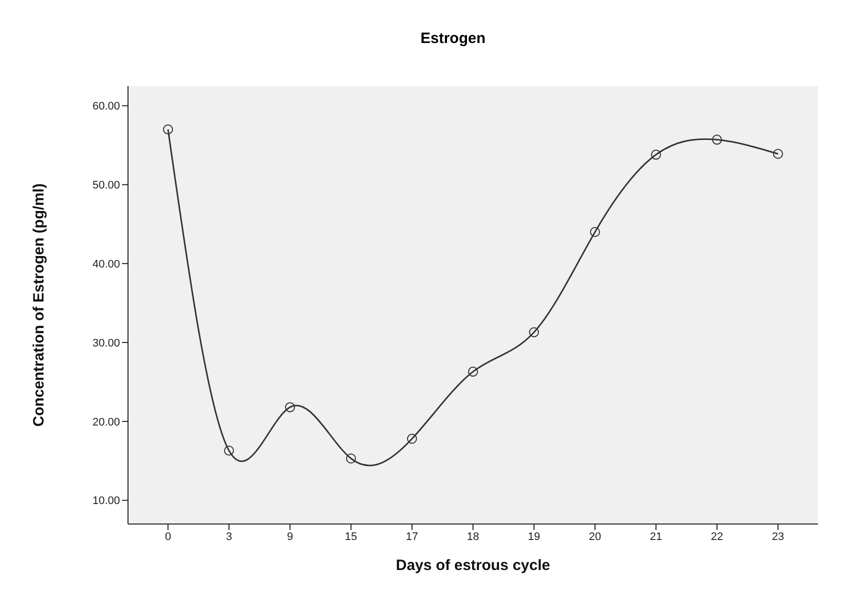 This screenshot has width=845, height=597. What do you see at coordinates (106, 422) in the screenshot?
I see `y-tick-label: 20.00` at bounding box center [106, 422].